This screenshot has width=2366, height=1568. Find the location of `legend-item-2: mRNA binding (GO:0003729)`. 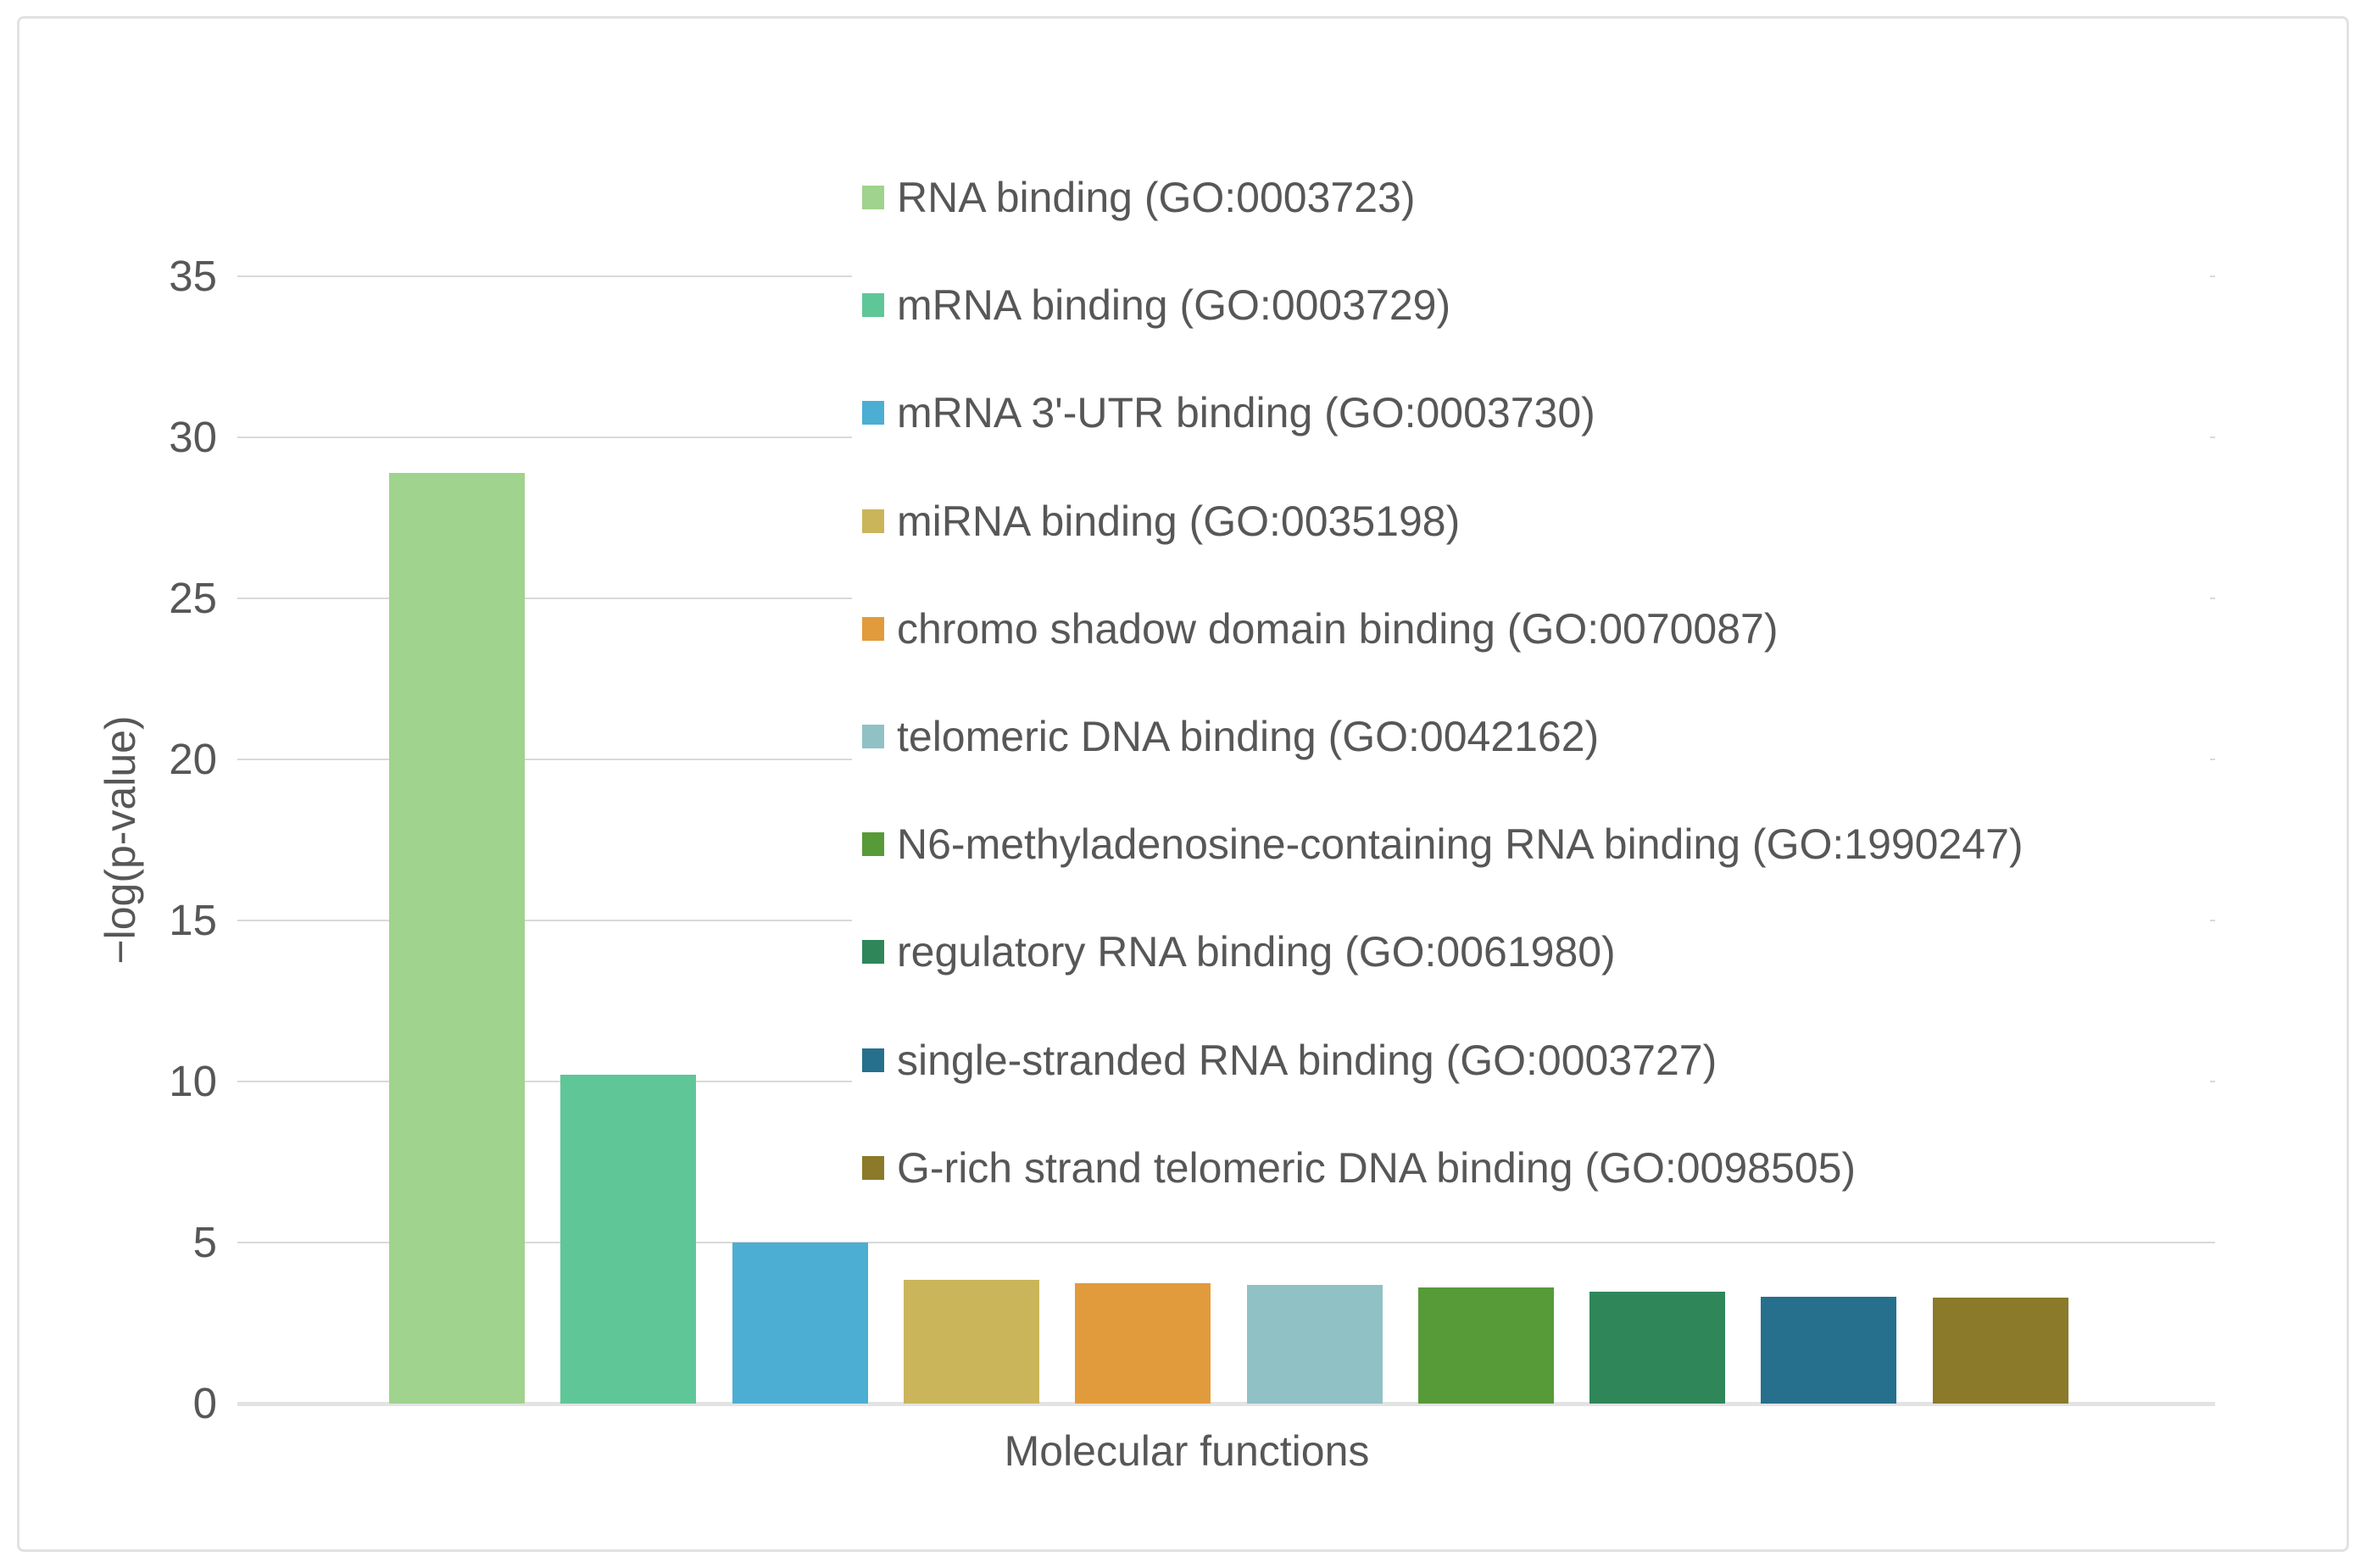

legend-item-2: mRNA binding (GO:0003729) is located at coordinates (1156, 305).